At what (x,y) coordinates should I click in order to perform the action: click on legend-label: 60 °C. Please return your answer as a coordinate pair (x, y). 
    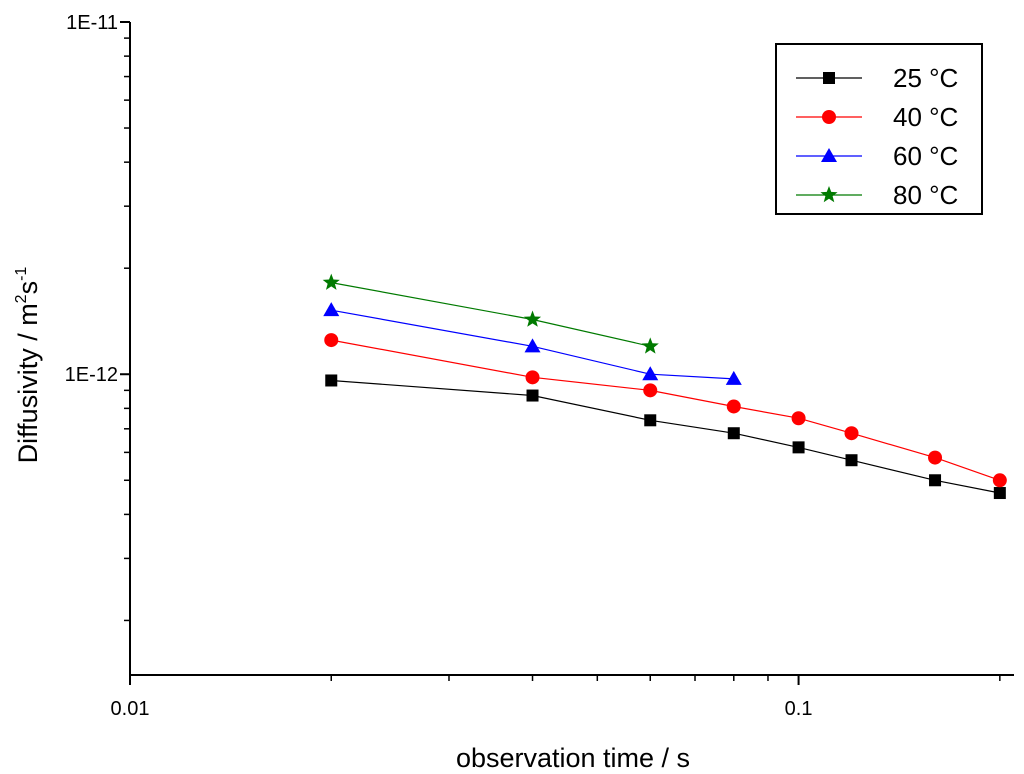
    Looking at the image, I should click on (925, 156).